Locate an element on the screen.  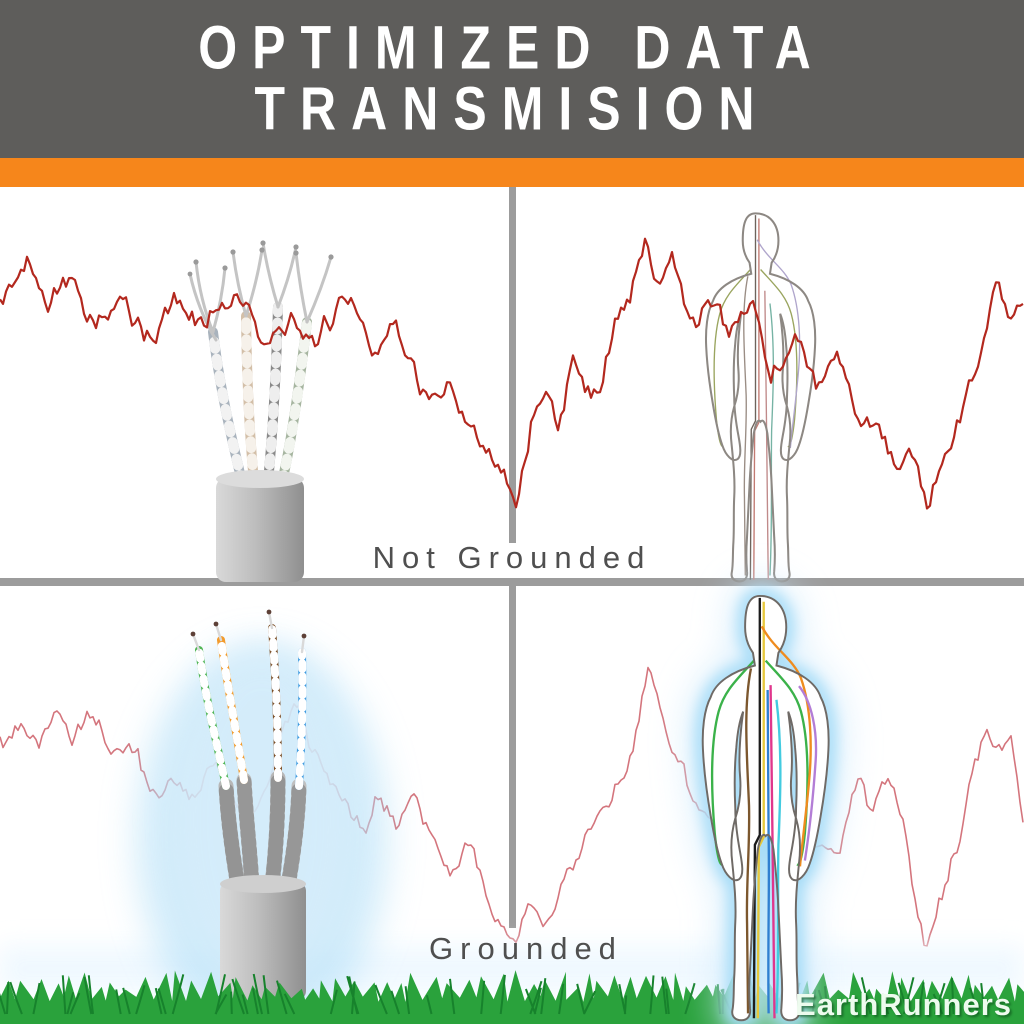
divider-horizontal is located at coordinates (512, 582).